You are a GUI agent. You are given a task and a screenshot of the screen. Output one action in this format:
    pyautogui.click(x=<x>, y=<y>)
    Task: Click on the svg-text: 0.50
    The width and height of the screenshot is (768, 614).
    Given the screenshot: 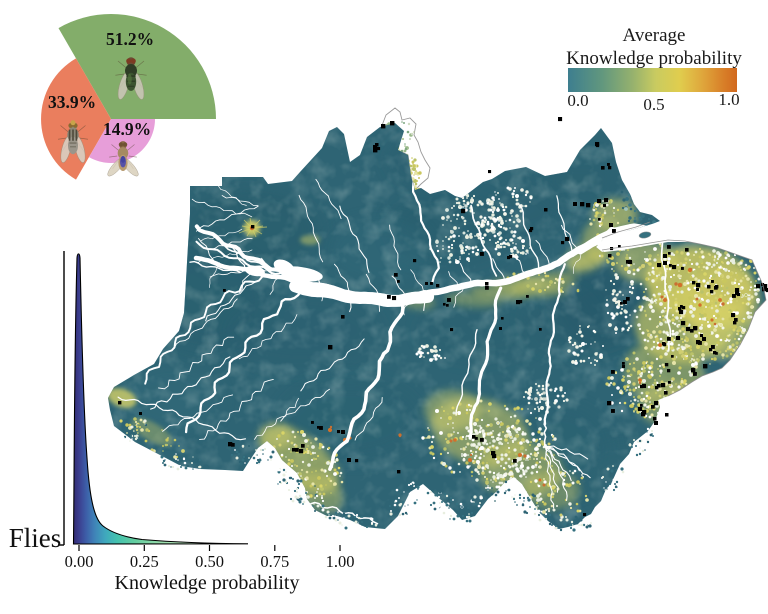 What is the action you would take?
    pyautogui.click(x=209, y=561)
    